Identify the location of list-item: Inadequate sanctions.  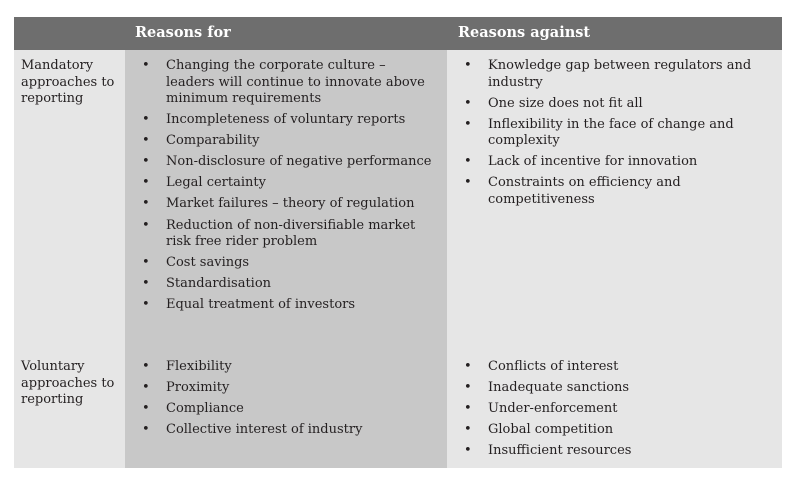
(610, 388).